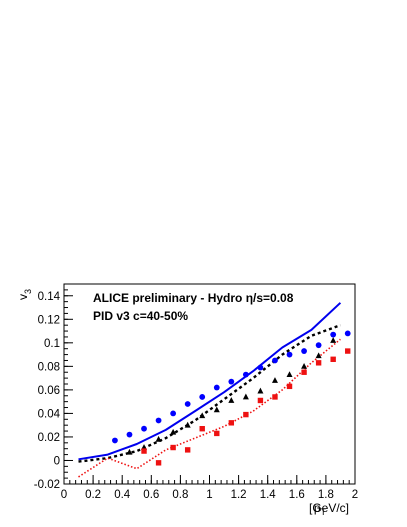 The image size is (407, 527). What do you see at coordinates (49, 297) in the screenshot?
I see `y-tick-label: 0.14` at bounding box center [49, 297].